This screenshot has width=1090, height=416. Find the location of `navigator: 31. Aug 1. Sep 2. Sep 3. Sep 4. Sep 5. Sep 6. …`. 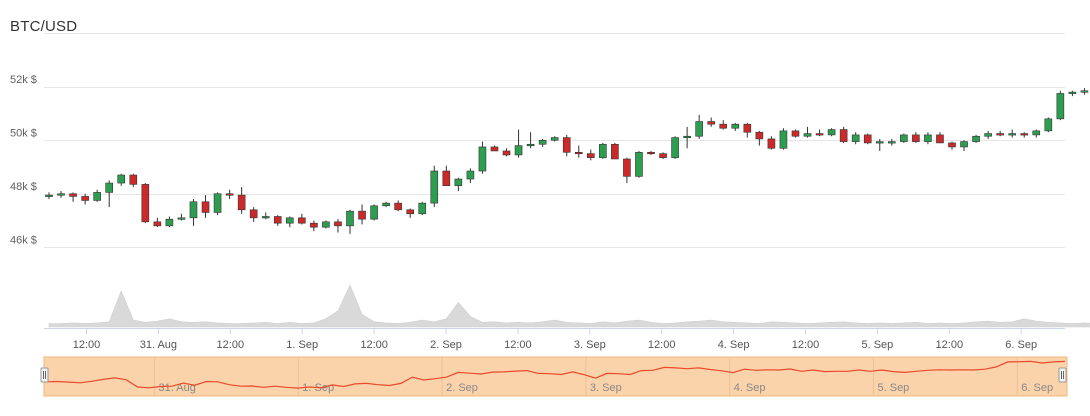

navigator: 31. Aug 1. Sep 2. Sep 3. Sep 4. Sep 5. Sep 6. … is located at coordinates (554, 376).